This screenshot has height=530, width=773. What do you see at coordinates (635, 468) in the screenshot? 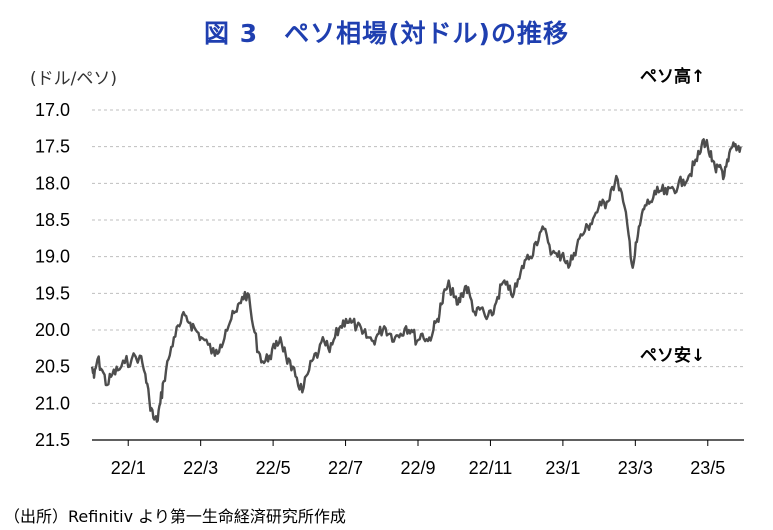
I see `x-tick-label: 23/3` at bounding box center [635, 468].